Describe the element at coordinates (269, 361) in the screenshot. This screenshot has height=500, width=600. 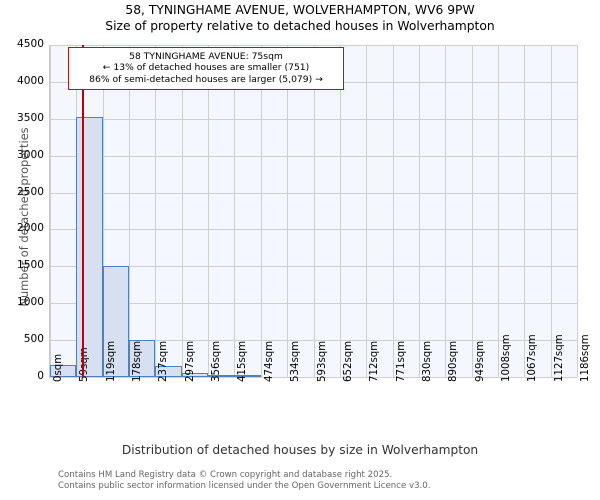
I see `x-tick-label: 474sqm` at that location.